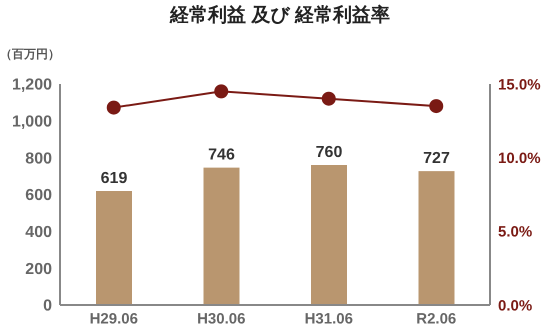 The image size is (560, 335). I want to click on x-tick-label: H30.06, so click(221, 319).